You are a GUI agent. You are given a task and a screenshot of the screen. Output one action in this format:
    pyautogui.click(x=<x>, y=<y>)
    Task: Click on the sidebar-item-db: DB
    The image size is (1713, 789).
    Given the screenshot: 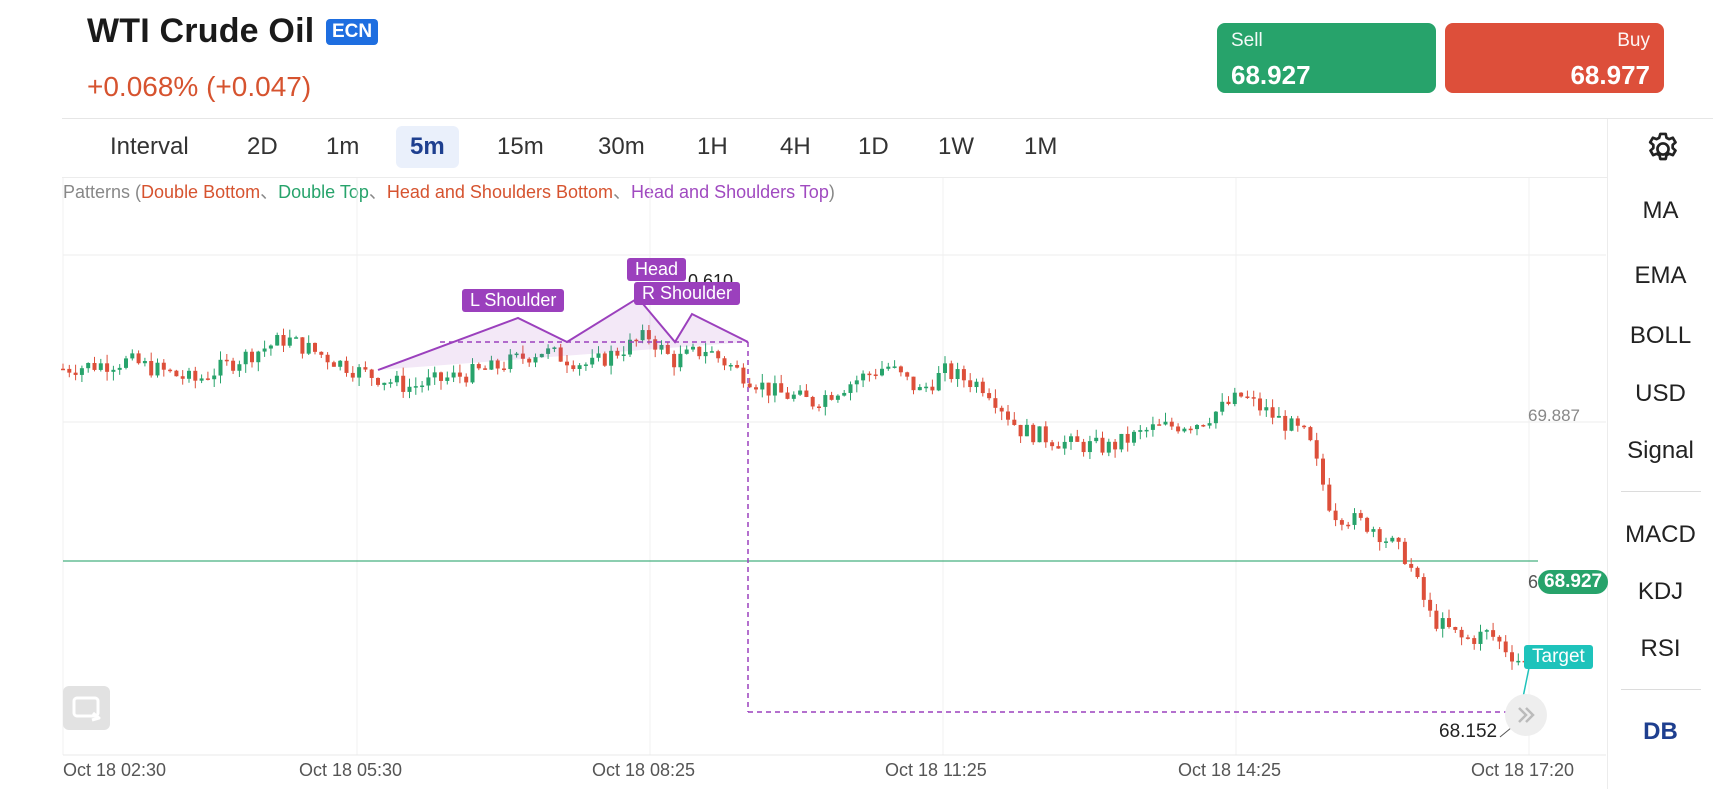 What is the action you would take?
    pyautogui.click(x=1660, y=731)
    